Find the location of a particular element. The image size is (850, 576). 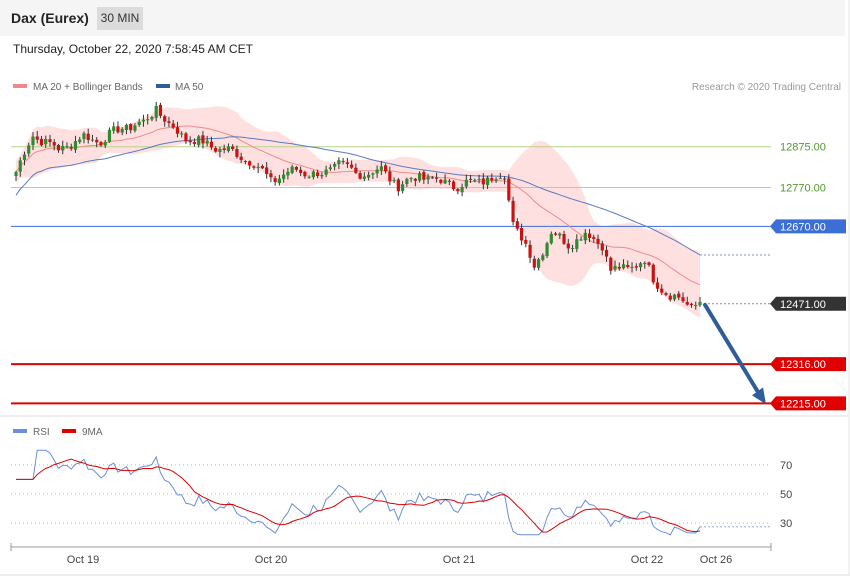

time-tick-1: Oct 20 is located at coordinates (271, 560).